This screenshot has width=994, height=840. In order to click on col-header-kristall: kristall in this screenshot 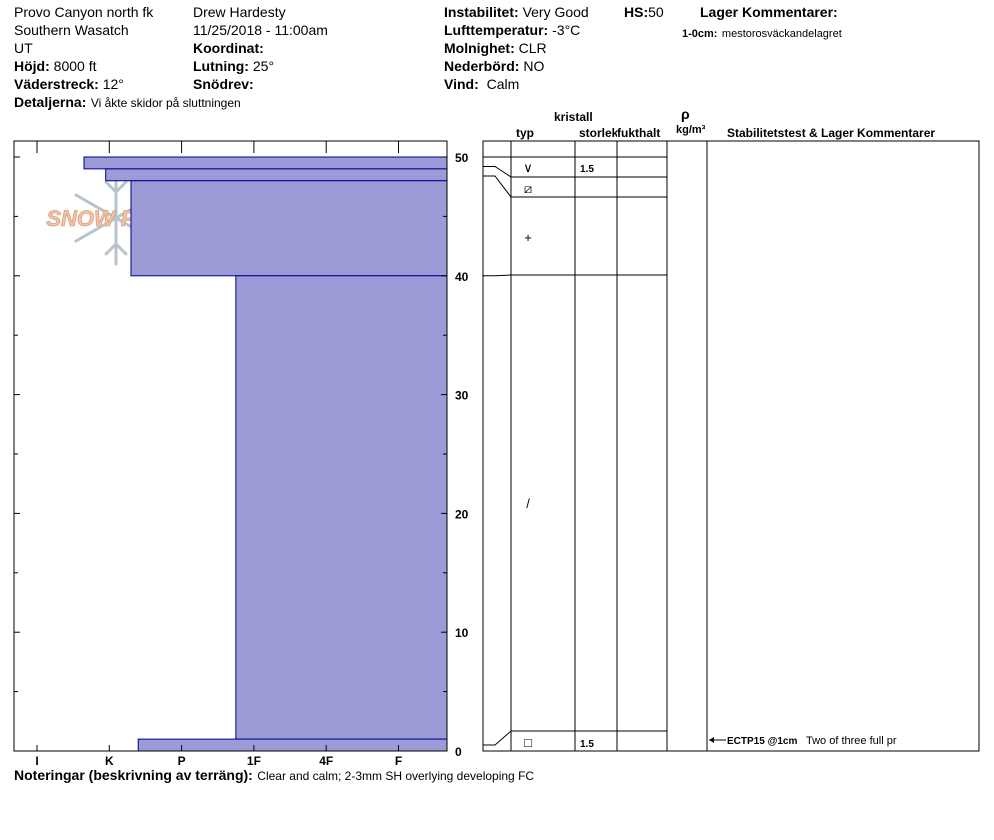, I will do `click(573, 117)`.